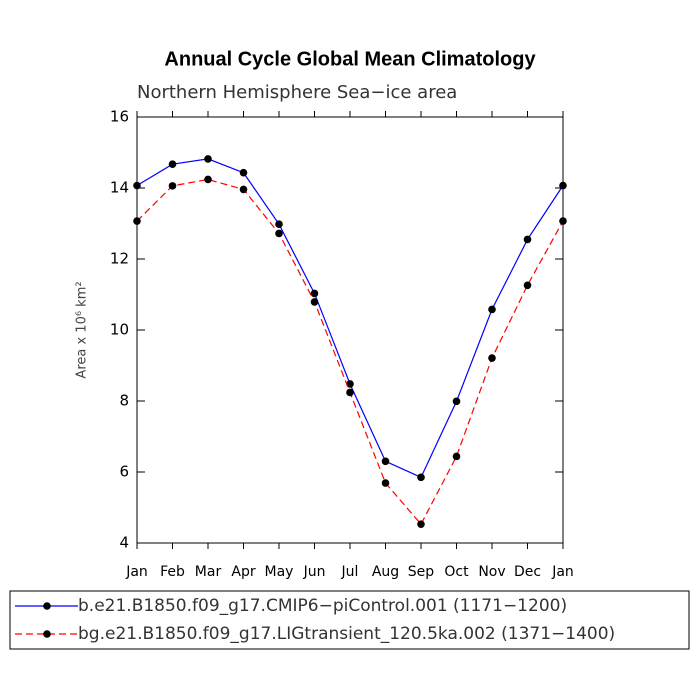  What do you see at coordinates (385, 572) in the screenshot?
I see `x-tick-label: Aug` at bounding box center [385, 572].